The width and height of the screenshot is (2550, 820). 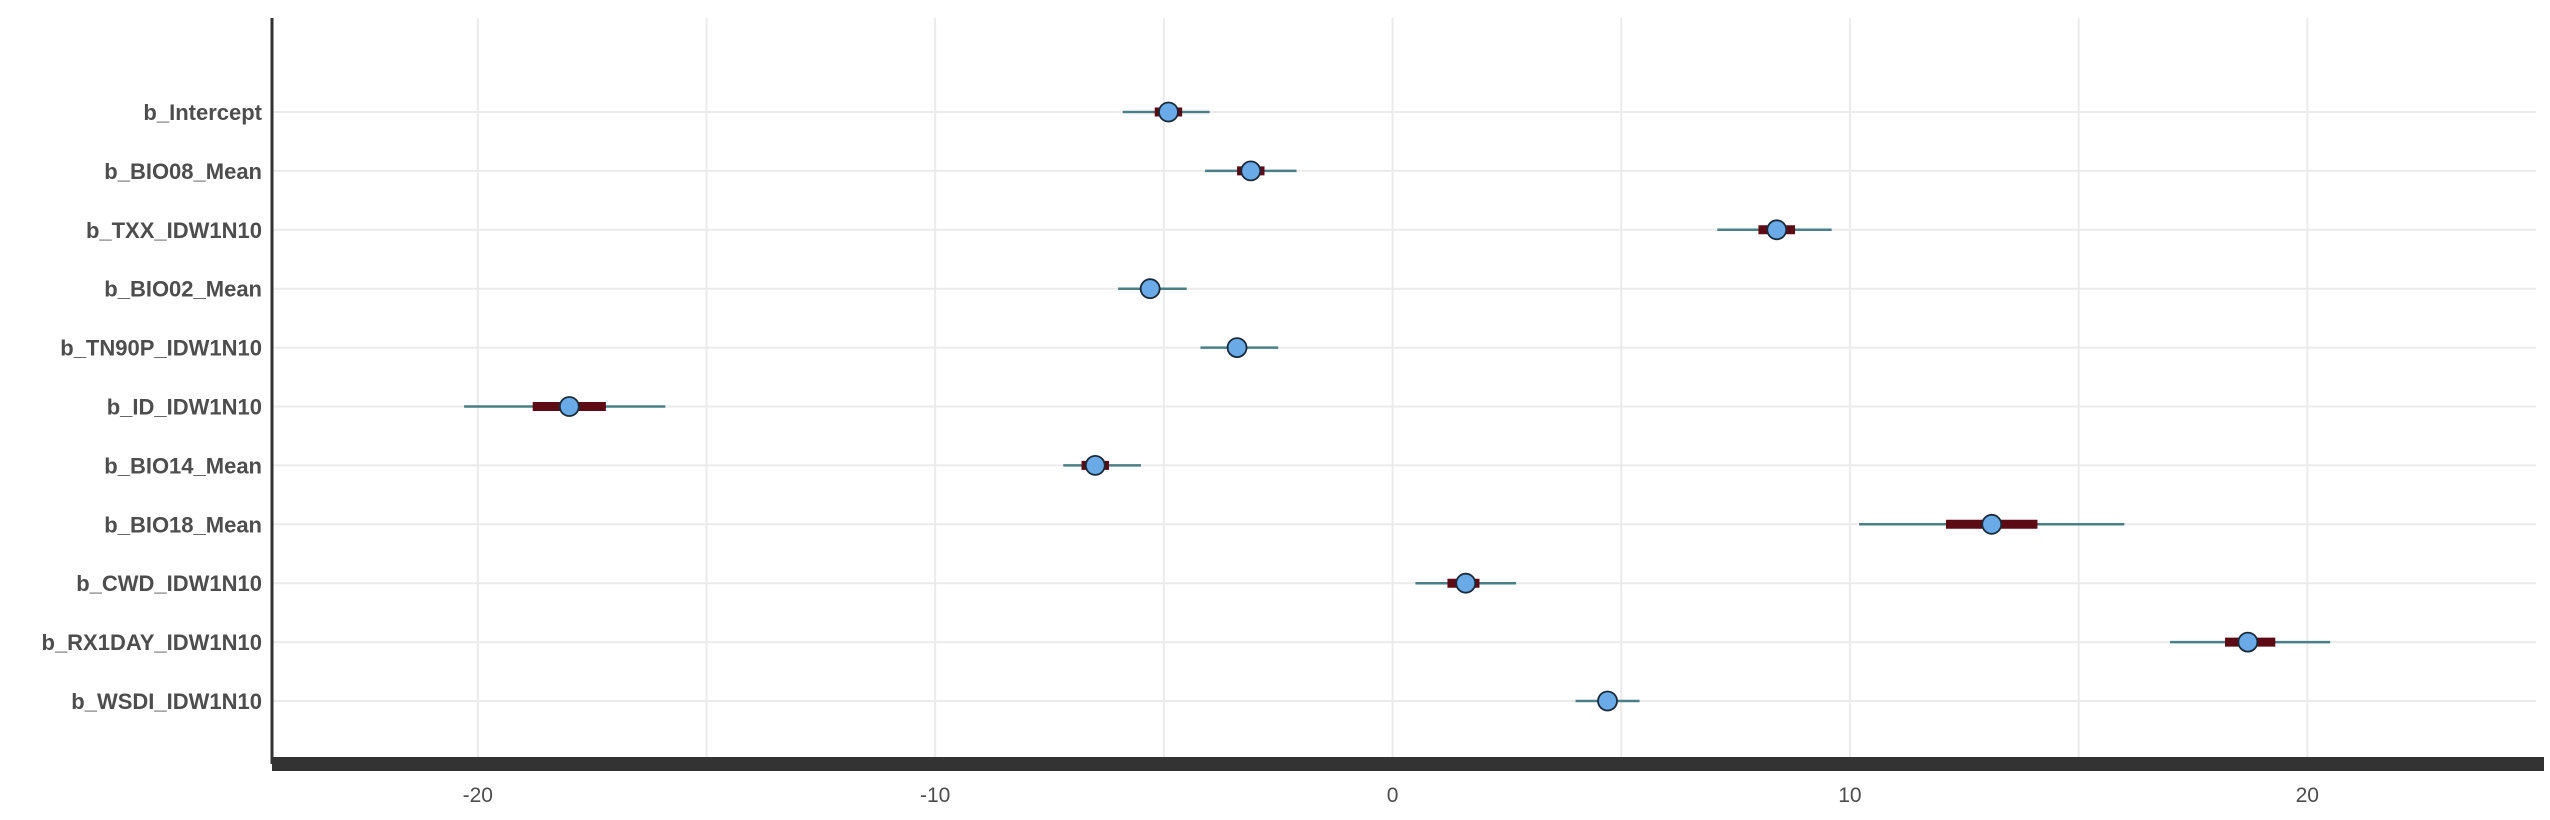 What do you see at coordinates (184, 407) in the screenshot?
I see `y-tick-label: b_ID_IDW1N10` at bounding box center [184, 407].